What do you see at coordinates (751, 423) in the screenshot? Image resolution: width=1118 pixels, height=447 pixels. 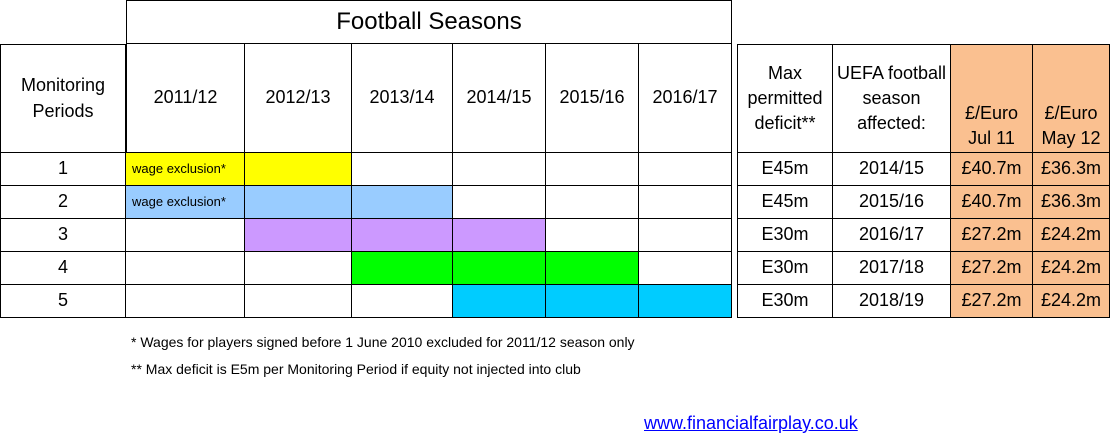 I see `website-link: www.financialfairplay.co.uk` at bounding box center [751, 423].